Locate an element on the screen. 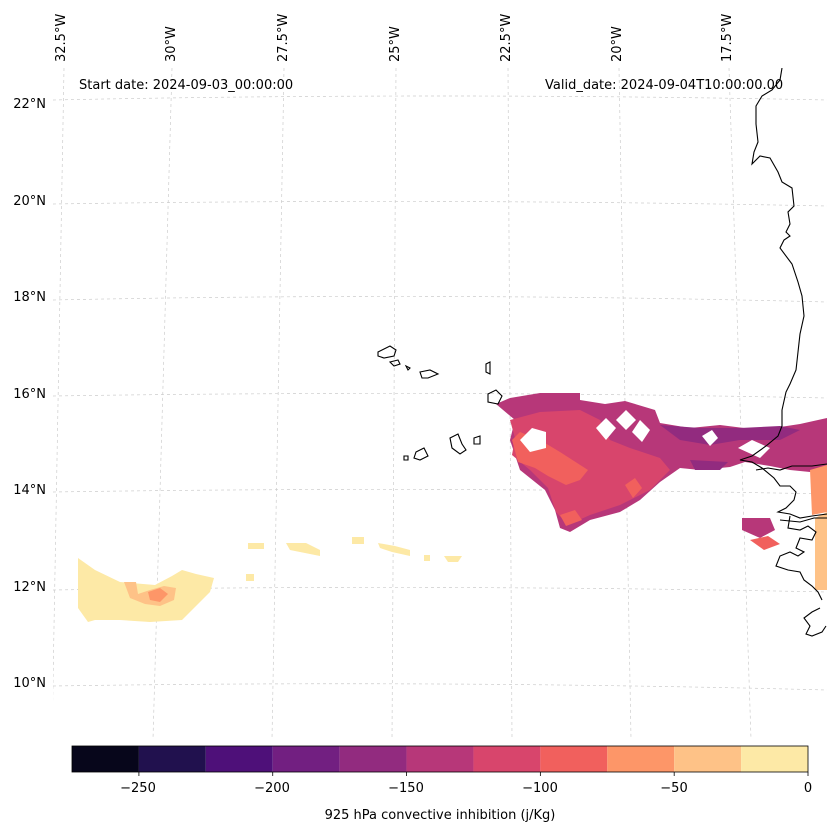  cin-region-offshore-band2 is located at coordinates (709, 465).